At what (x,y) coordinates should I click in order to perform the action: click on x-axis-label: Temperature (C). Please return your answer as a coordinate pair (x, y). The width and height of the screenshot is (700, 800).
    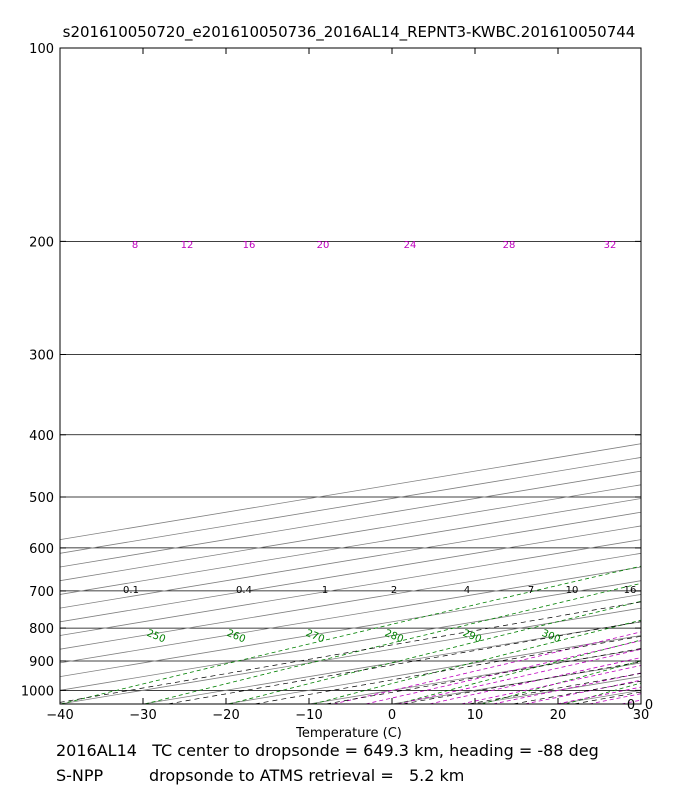
    Looking at the image, I should click on (348, 733).